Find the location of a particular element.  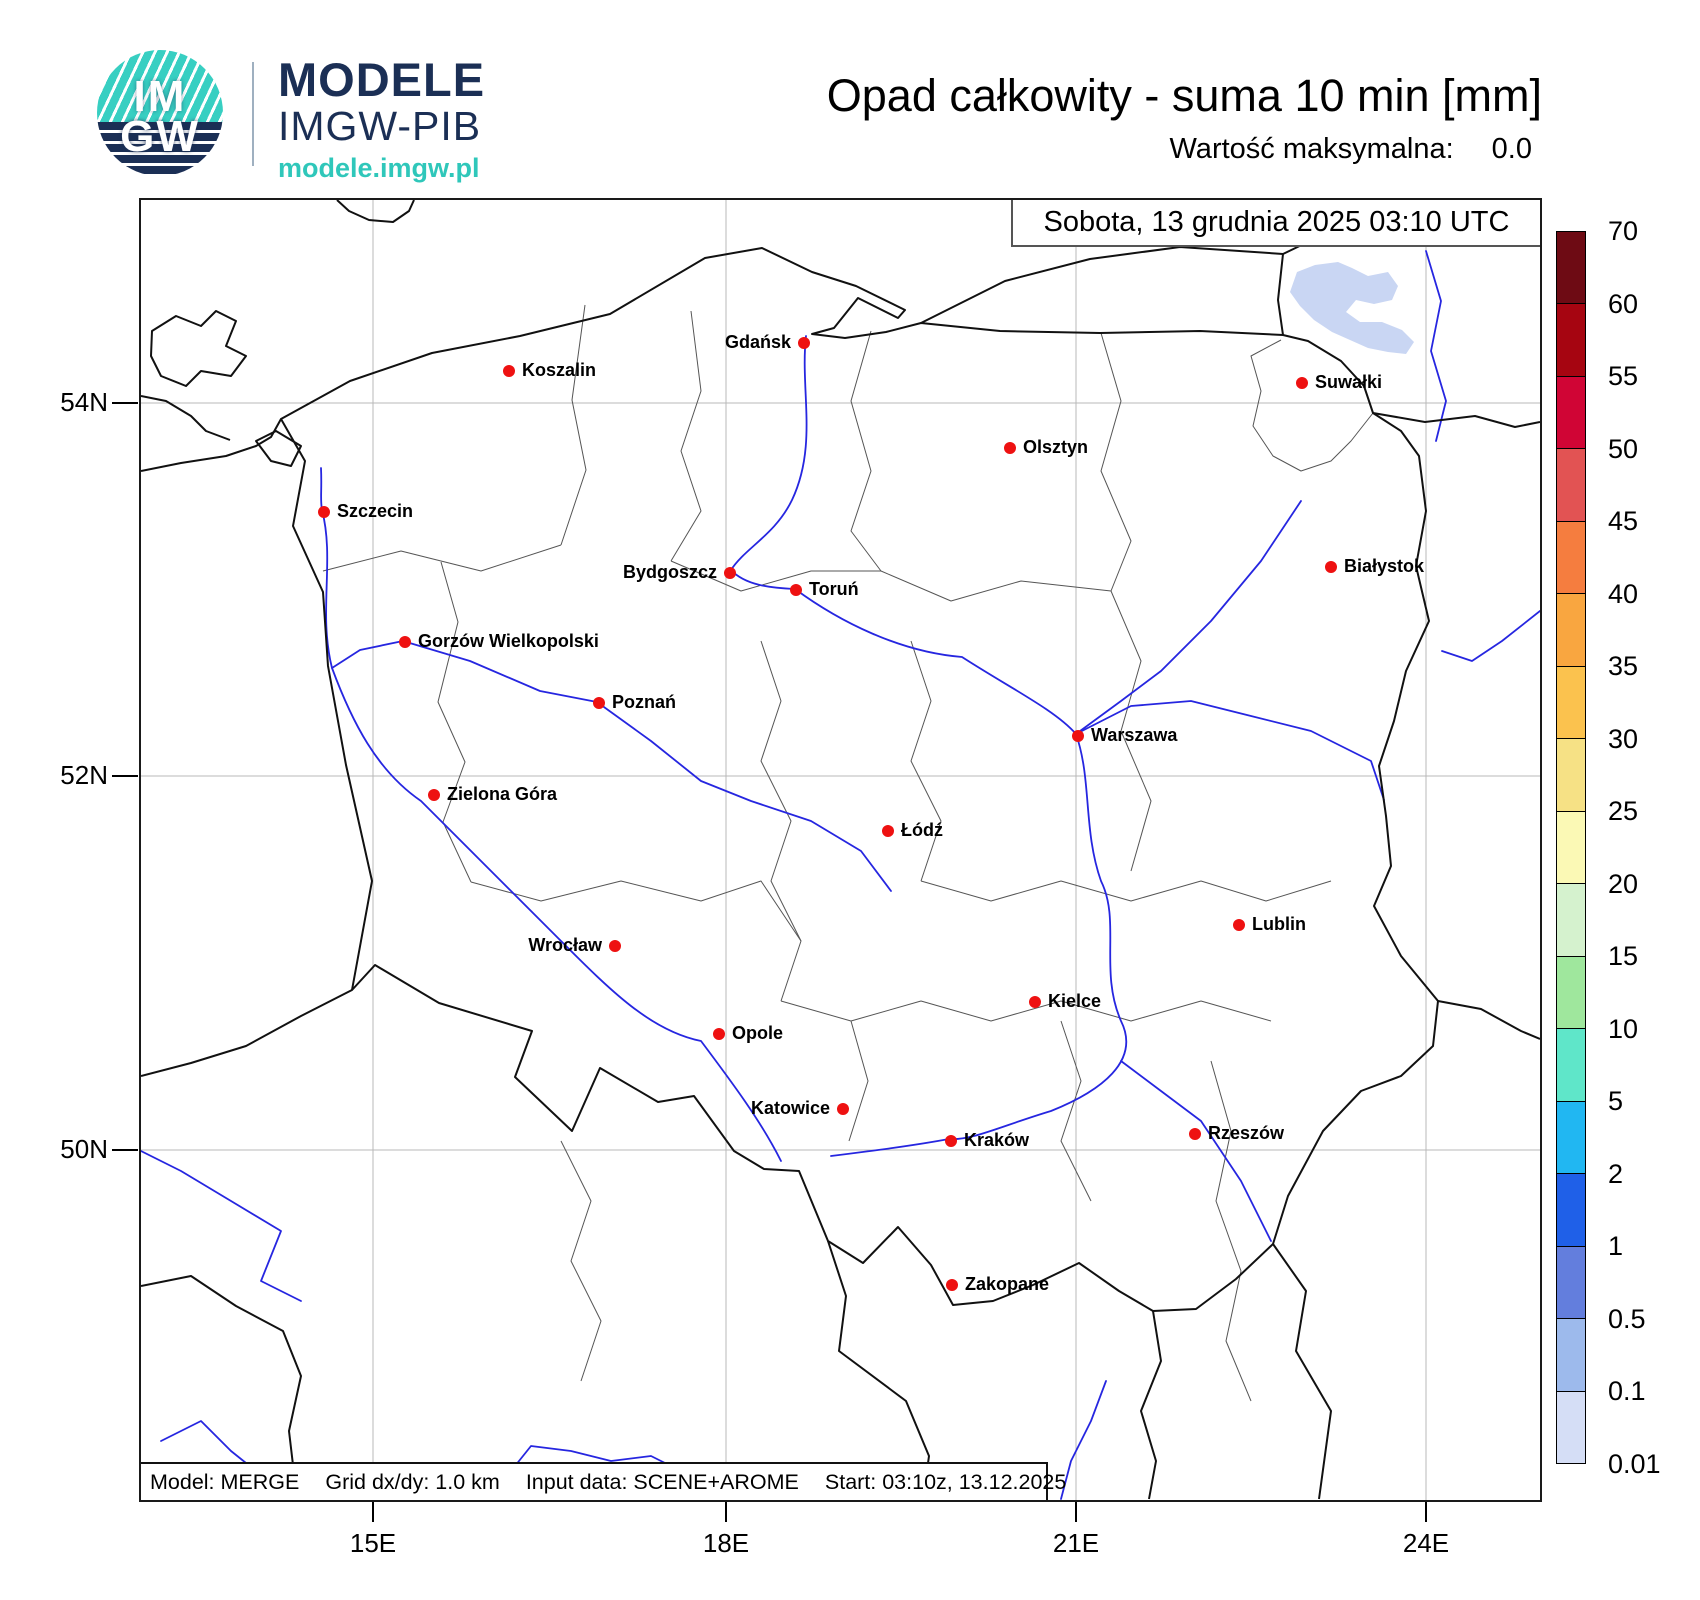

info-grid: Grid dx/dy: 1.0 km is located at coordinates (412, 1481).